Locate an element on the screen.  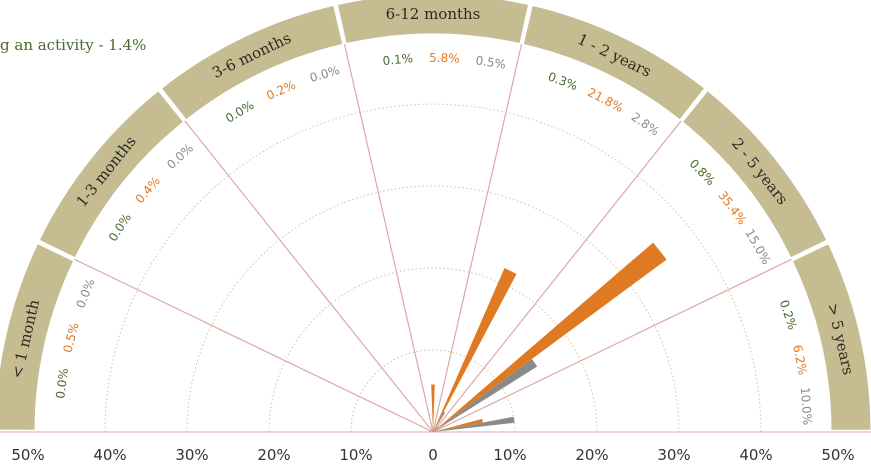
value-label: 0.3% is located at coordinates (562, 81).